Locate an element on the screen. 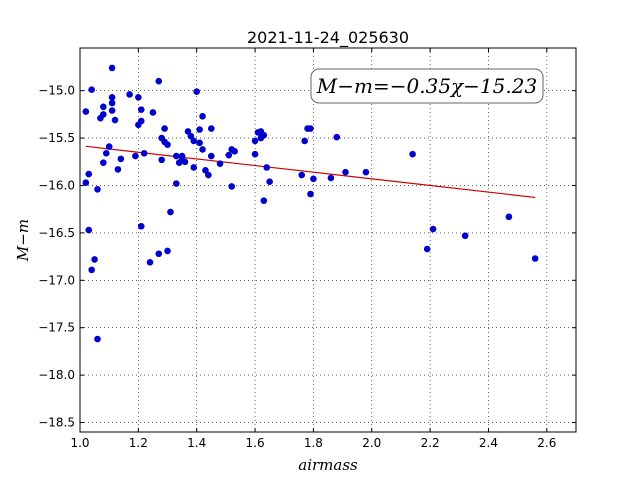 This screenshot has width=640, height=480. x-tick-label: 2.6 is located at coordinates (546, 443).